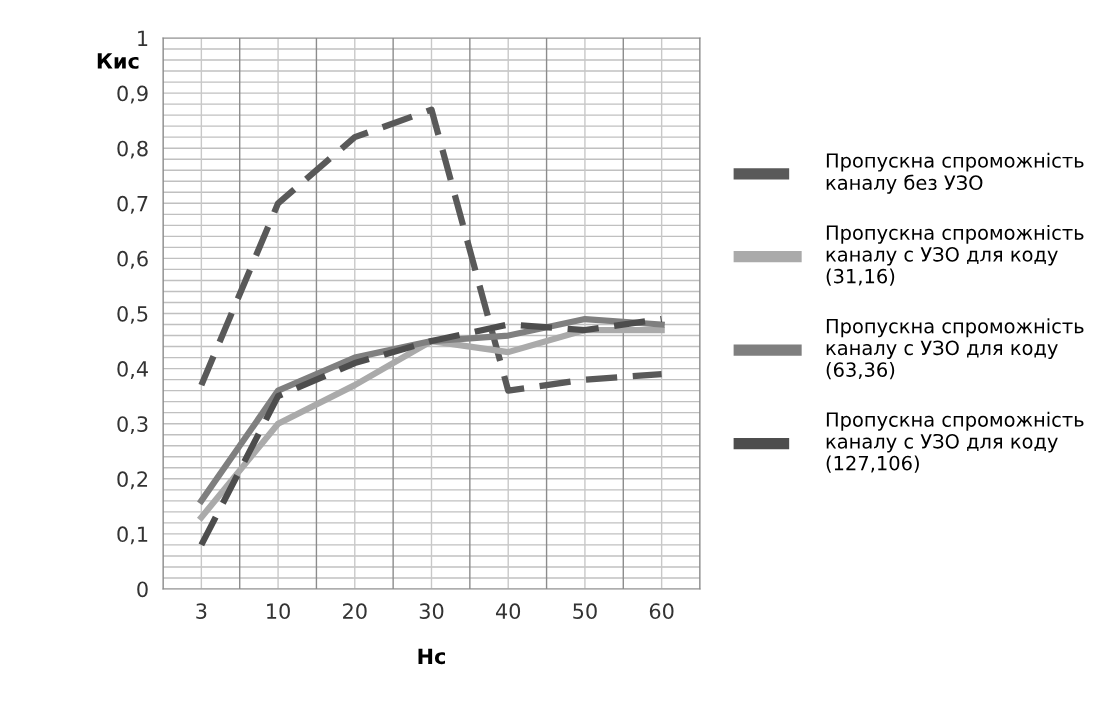 This screenshot has height=715, width=1112. I want to click on x-tick-label: 3, so click(201, 611).